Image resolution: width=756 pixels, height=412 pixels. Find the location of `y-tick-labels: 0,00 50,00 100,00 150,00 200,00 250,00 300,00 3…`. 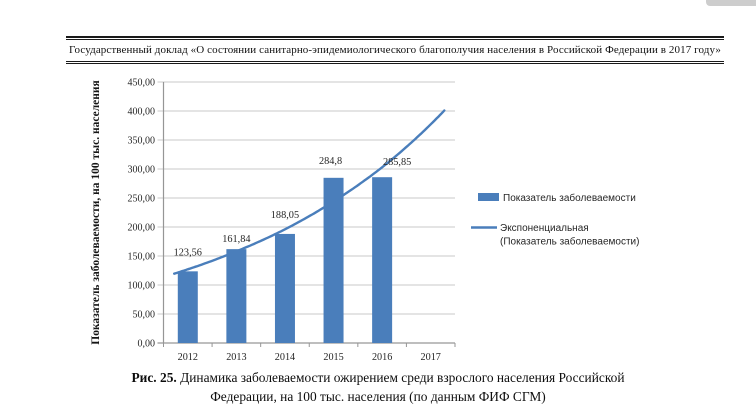

y-tick-labels: 0,00 50,00 100,00 150,00 200,00 250,00 300,00 3… is located at coordinates (142, 214).